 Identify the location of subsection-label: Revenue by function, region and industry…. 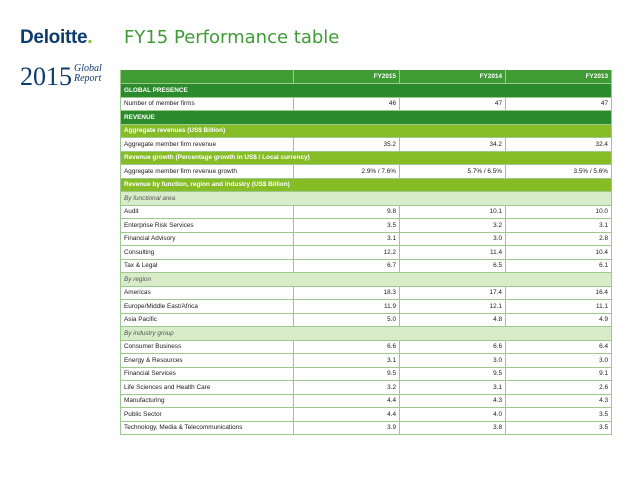
(366, 185).